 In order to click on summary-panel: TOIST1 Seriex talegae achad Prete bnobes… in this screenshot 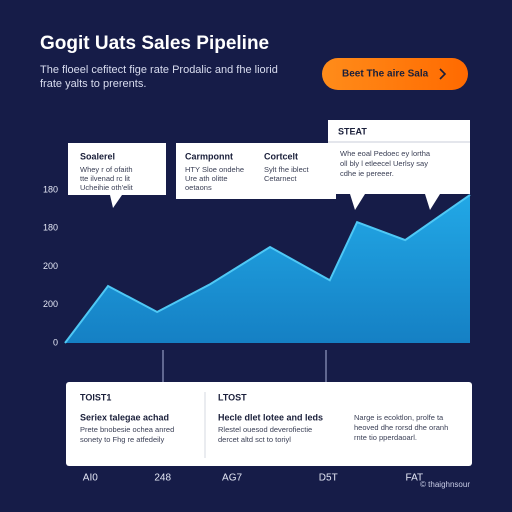, I will do `click(269, 424)`.